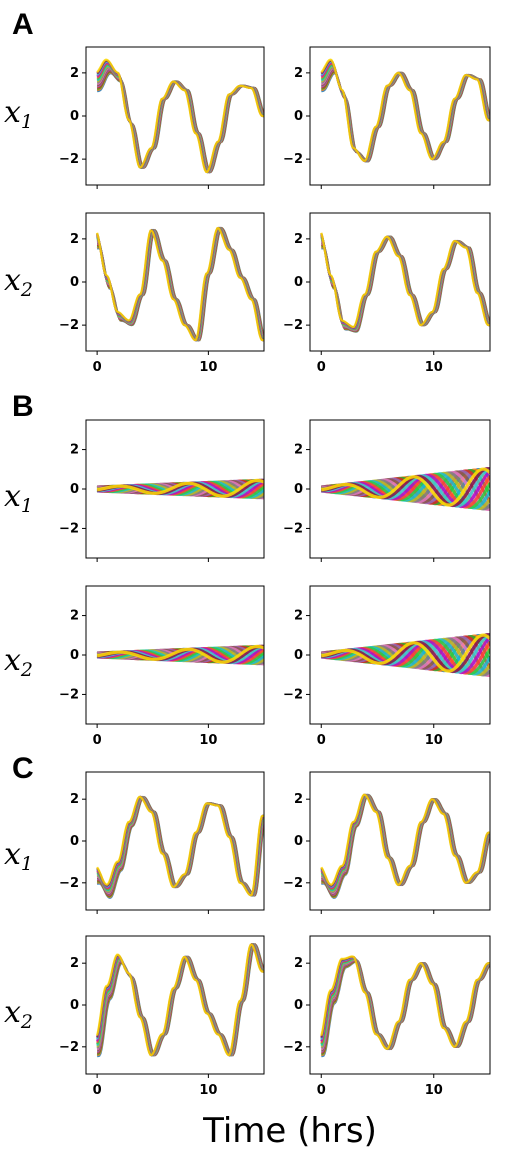 The width and height of the screenshot is (508, 1156). I want to click on panel-a-x1-col2-series, so click(405, 110).